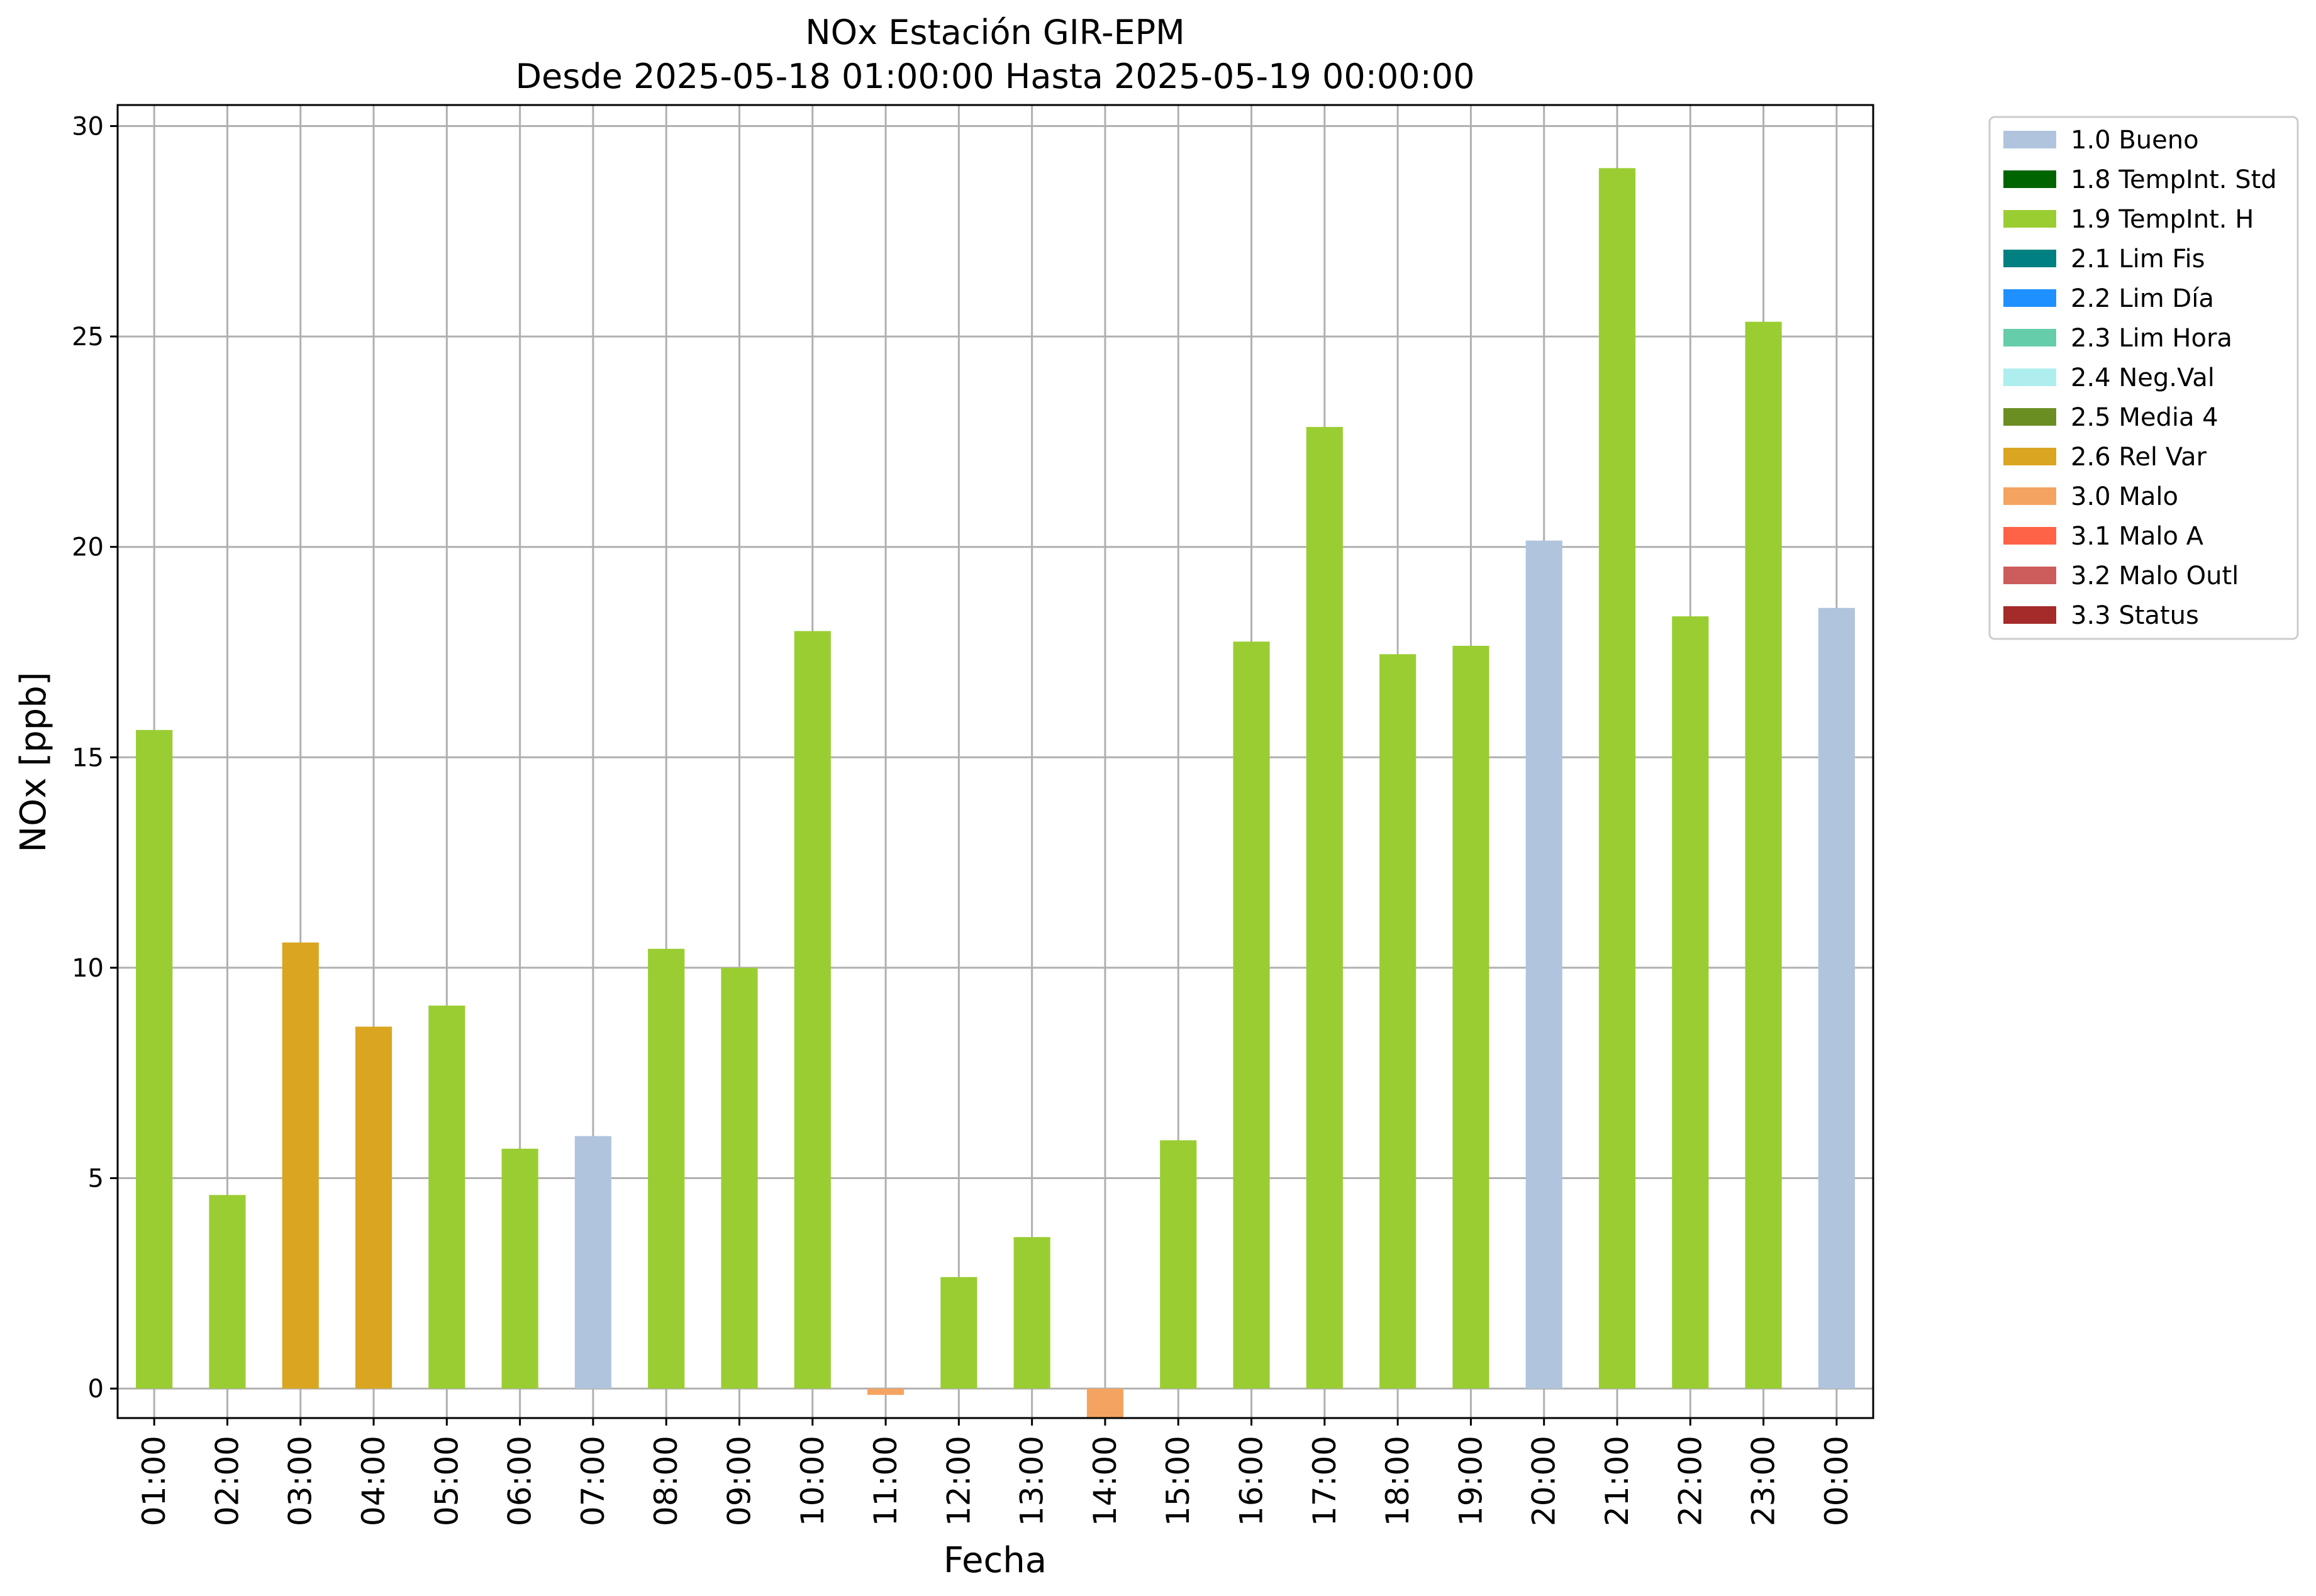  What do you see at coordinates (33, 762) in the screenshot?
I see `y-axis-label: NOx [ppb]` at bounding box center [33, 762].